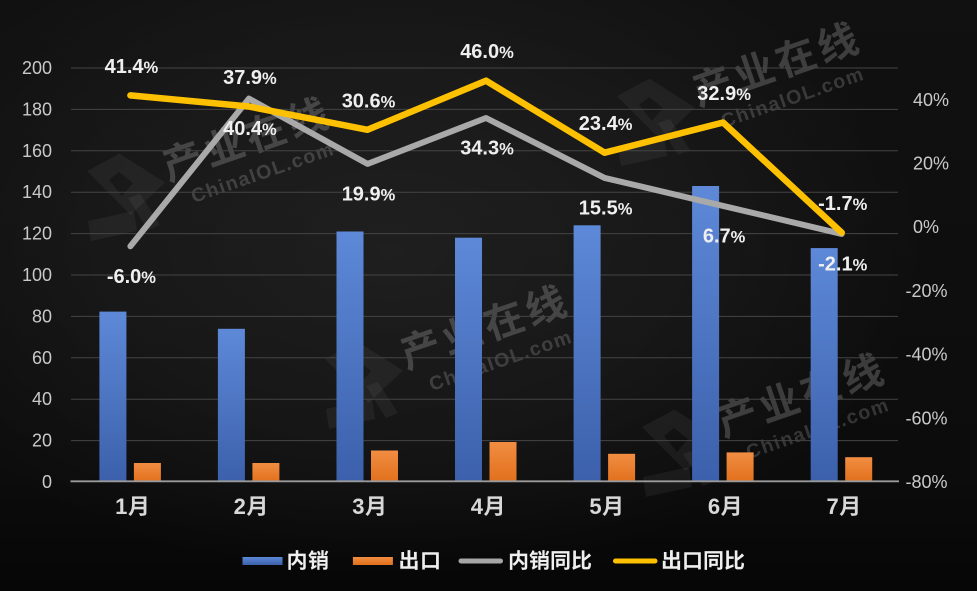  What do you see at coordinates (487, 52) in the screenshot?
I see `svg-text: 46.0%` at bounding box center [487, 52].